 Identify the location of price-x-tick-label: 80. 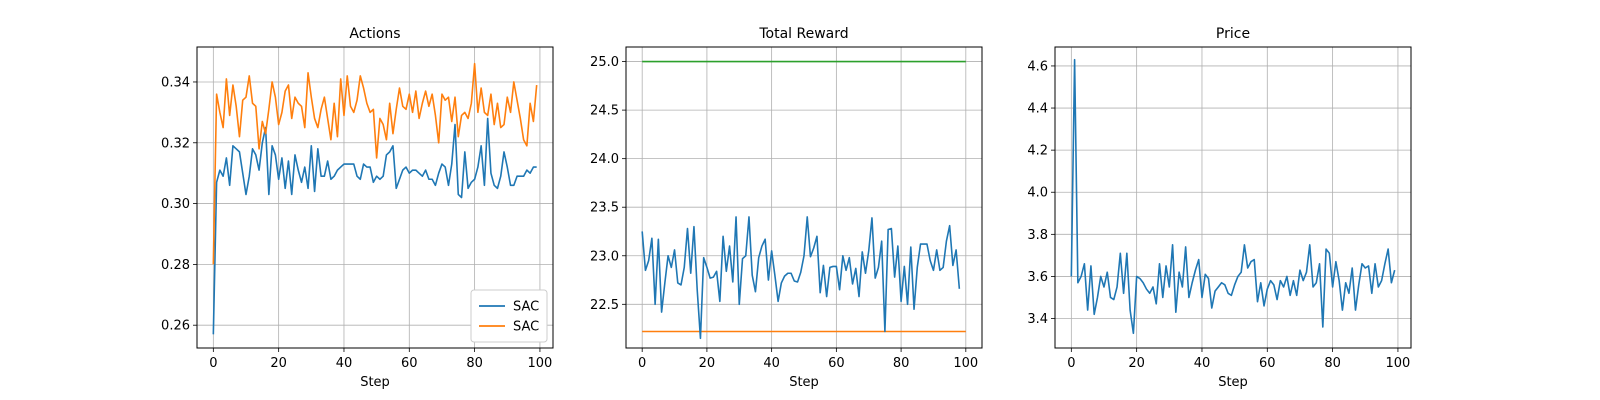
(1332, 363).